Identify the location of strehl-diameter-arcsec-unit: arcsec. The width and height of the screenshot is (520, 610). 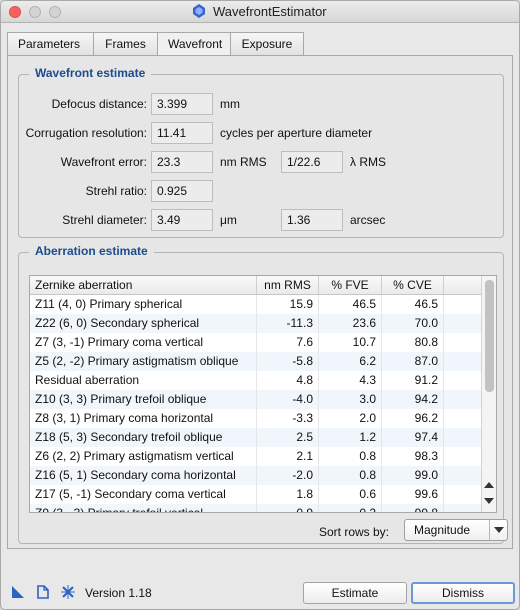
(368, 220).